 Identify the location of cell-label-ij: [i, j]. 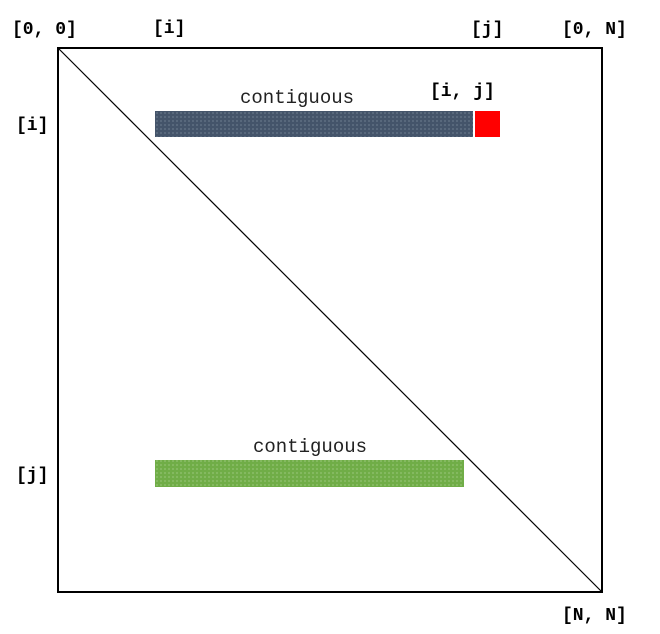
(462, 92).